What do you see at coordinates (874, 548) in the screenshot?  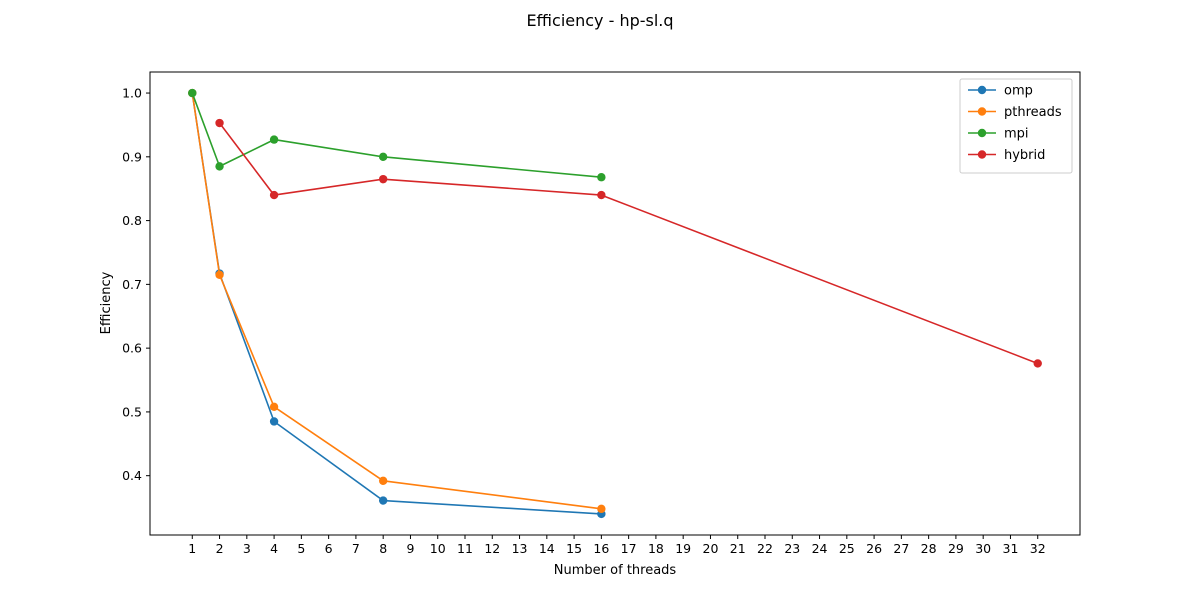 I see `x-tick-label: 26` at bounding box center [874, 548].